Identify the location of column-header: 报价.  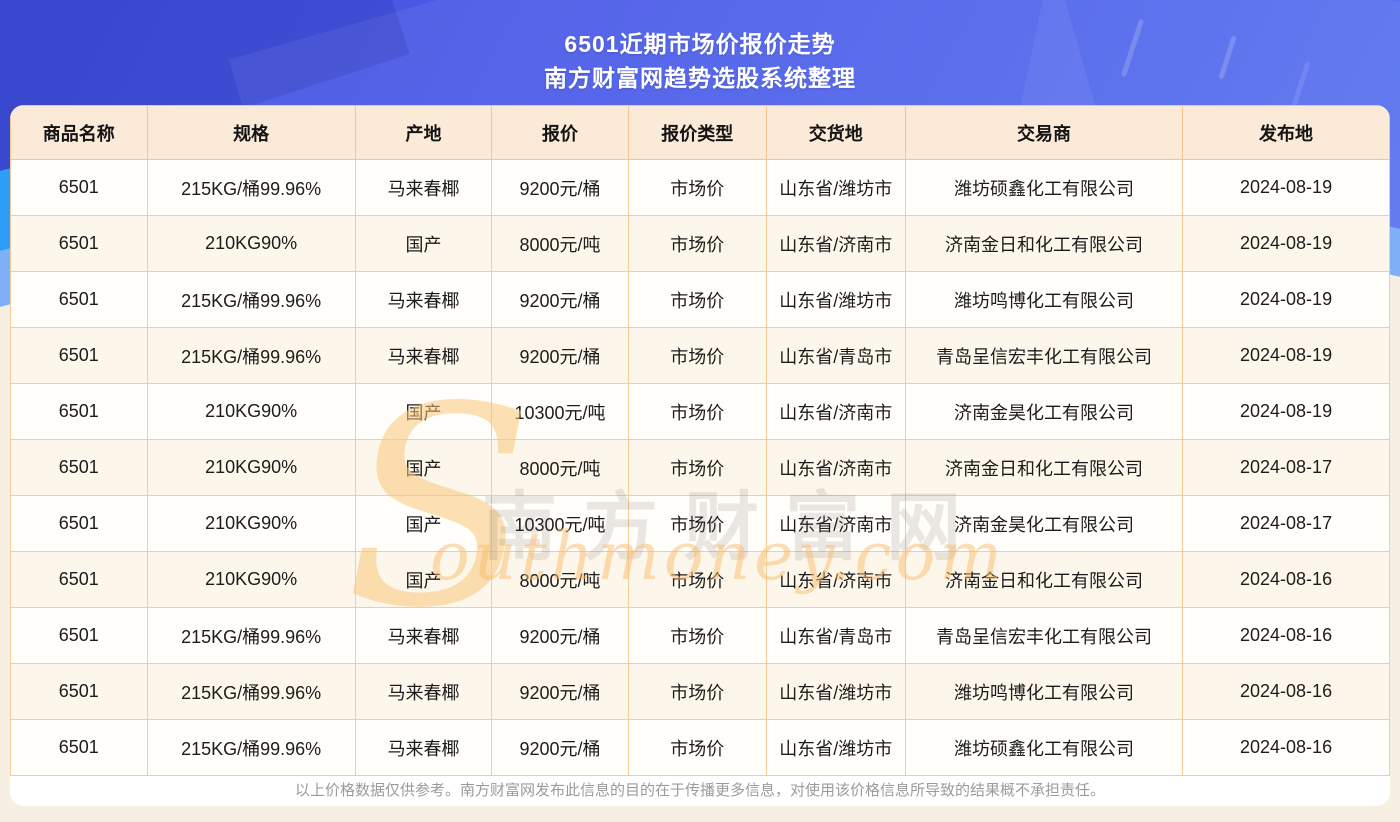
(560, 132).